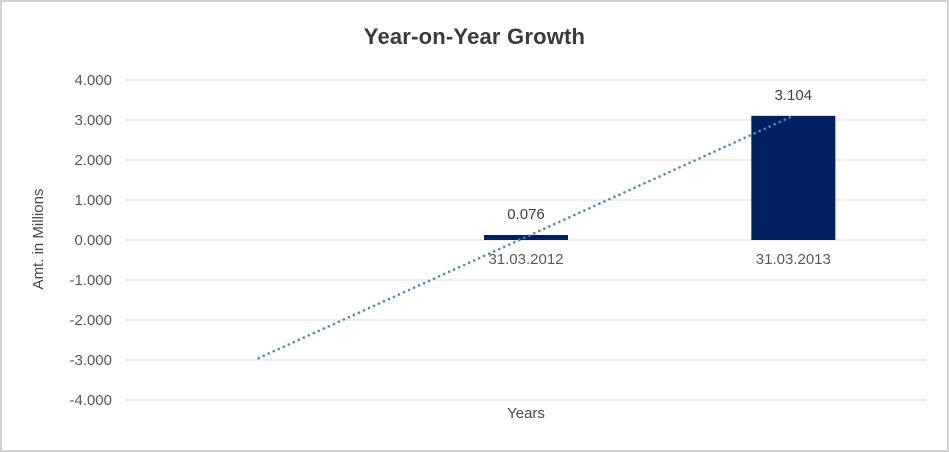 The image size is (949, 452). Describe the element at coordinates (526, 214) in the screenshot. I see `bar-data-label: 0.076` at that location.